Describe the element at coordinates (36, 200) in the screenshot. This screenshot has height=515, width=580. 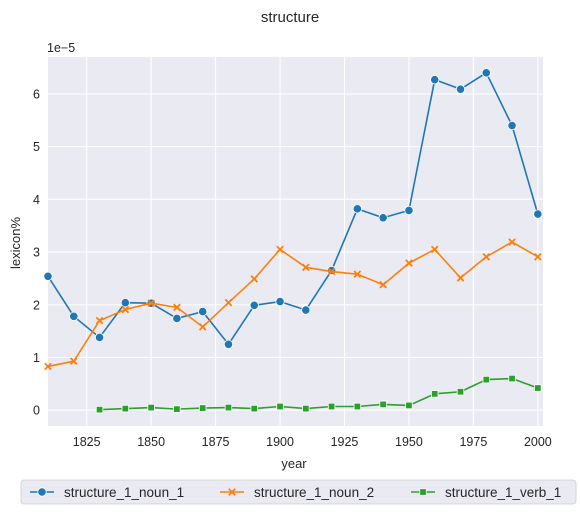
I see `y-tick-label: 4` at that location.